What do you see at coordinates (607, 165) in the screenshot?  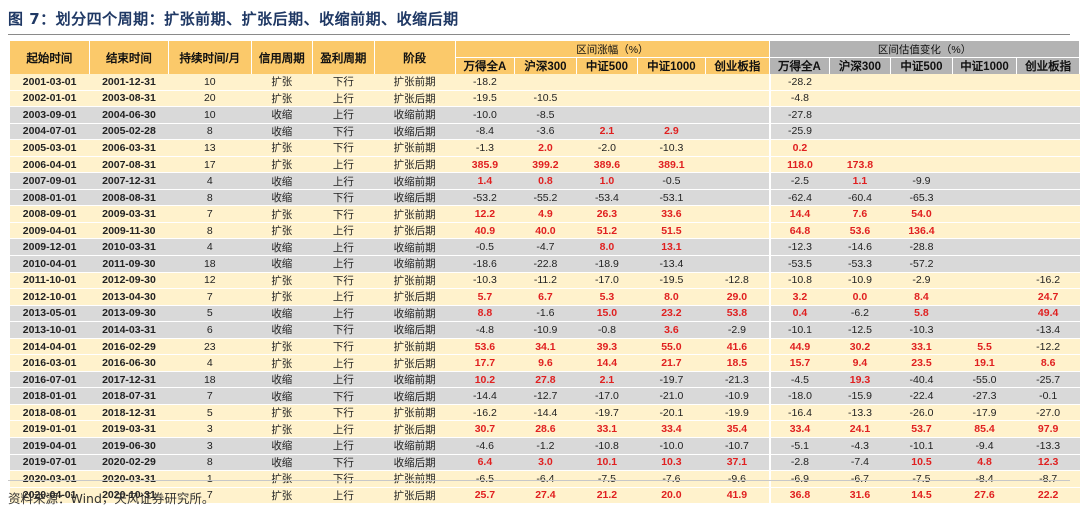 I see `return-cell: 389.6` at bounding box center [607, 165].